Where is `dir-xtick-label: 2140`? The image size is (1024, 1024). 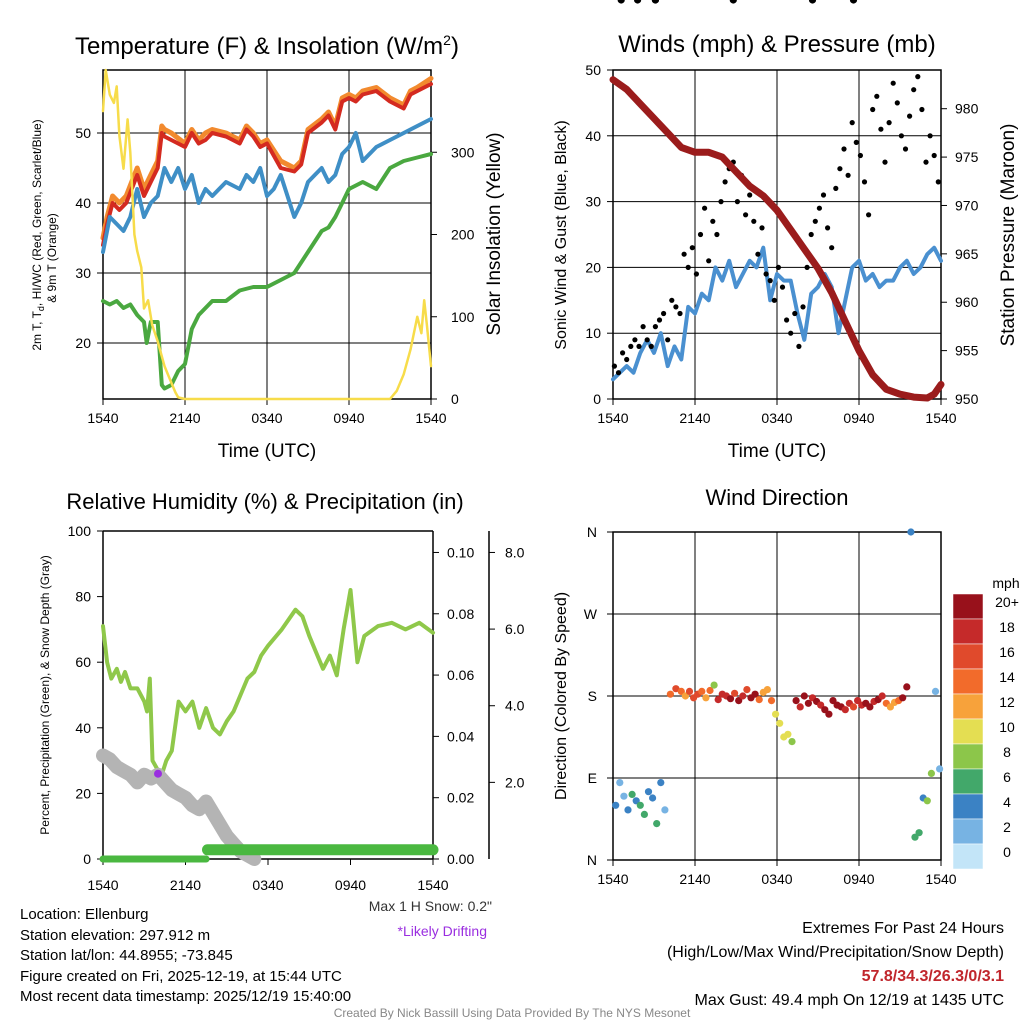
dir-xtick-label: 2140 is located at coordinates (694, 879).